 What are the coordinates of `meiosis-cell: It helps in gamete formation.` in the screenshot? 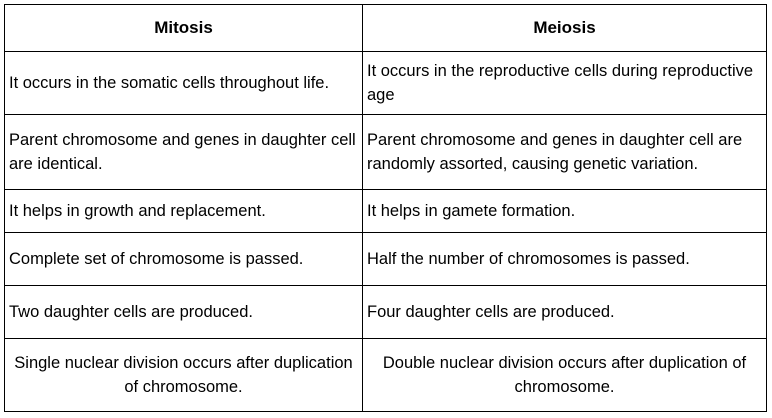 It's located at (564, 211).